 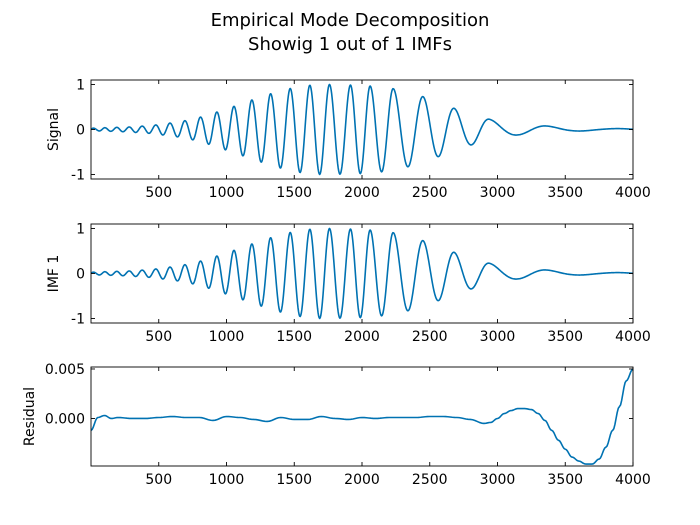 What do you see at coordinates (362, 129) in the screenshot?
I see `series-line-signal` at bounding box center [362, 129].